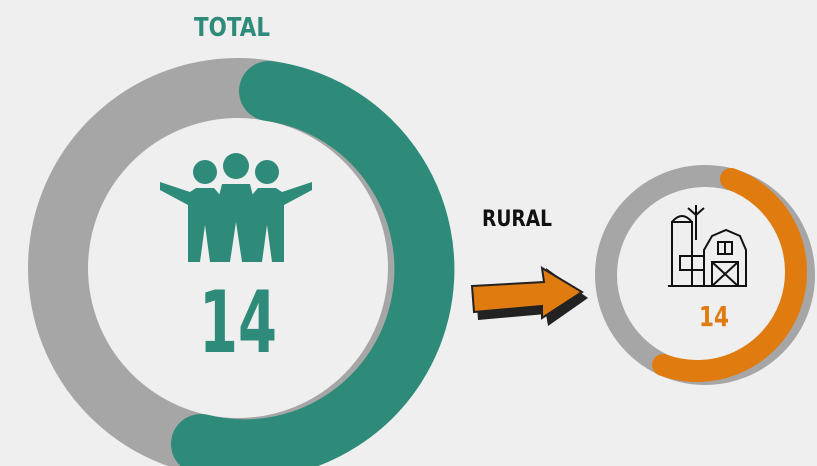 This screenshot has height=466, width=817. Describe the element at coordinates (232, 28) in the screenshot. I see `total-label: TOTAL` at that location.